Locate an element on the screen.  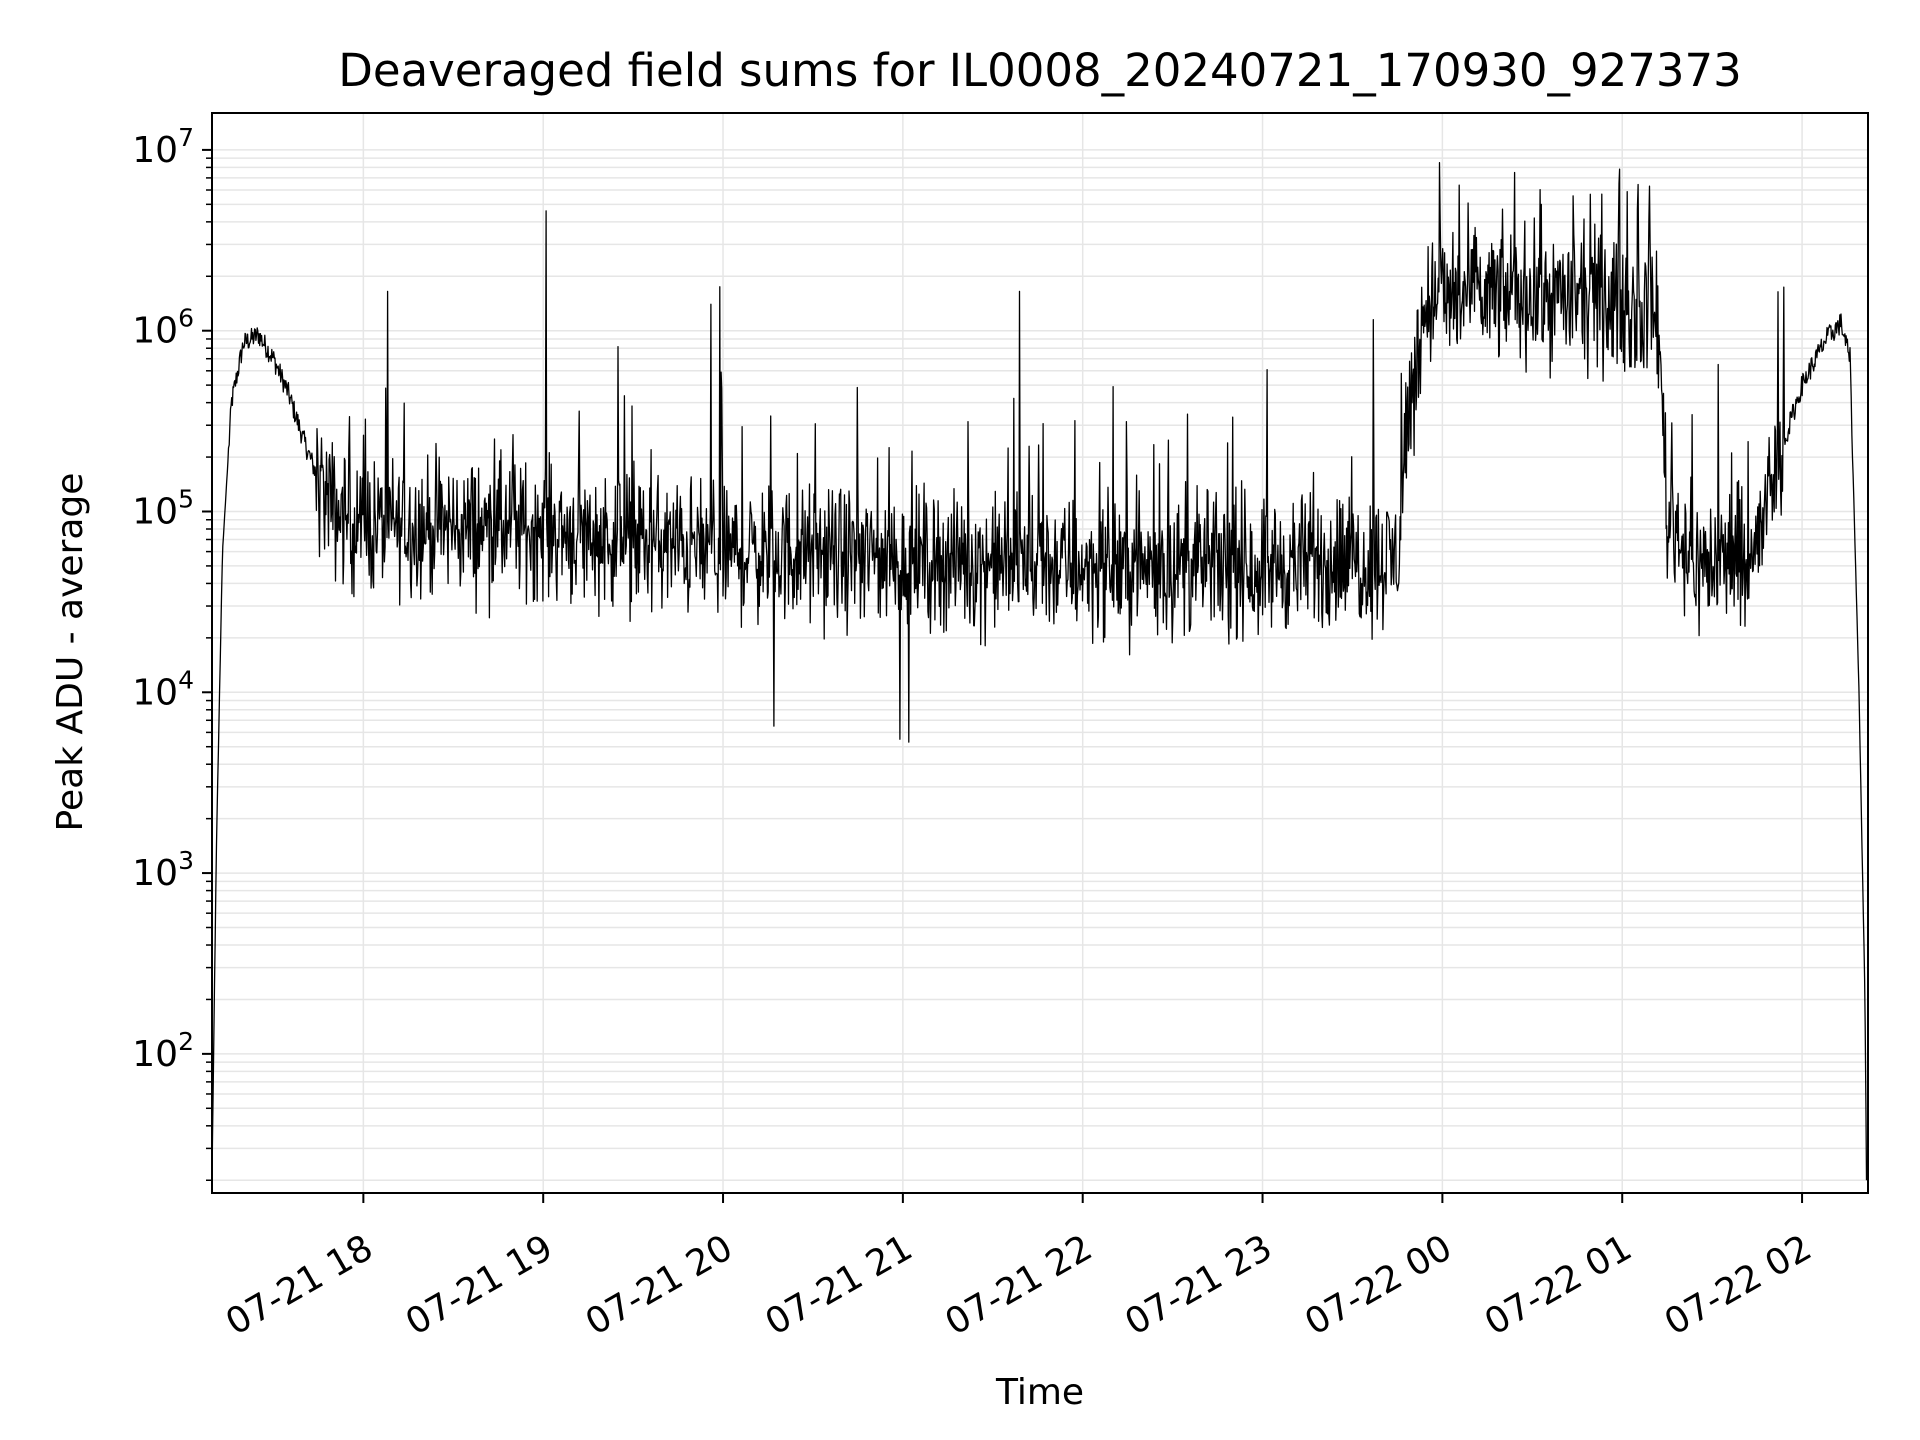
x-axis-label: Time is located at coordinates (1039, 1392).